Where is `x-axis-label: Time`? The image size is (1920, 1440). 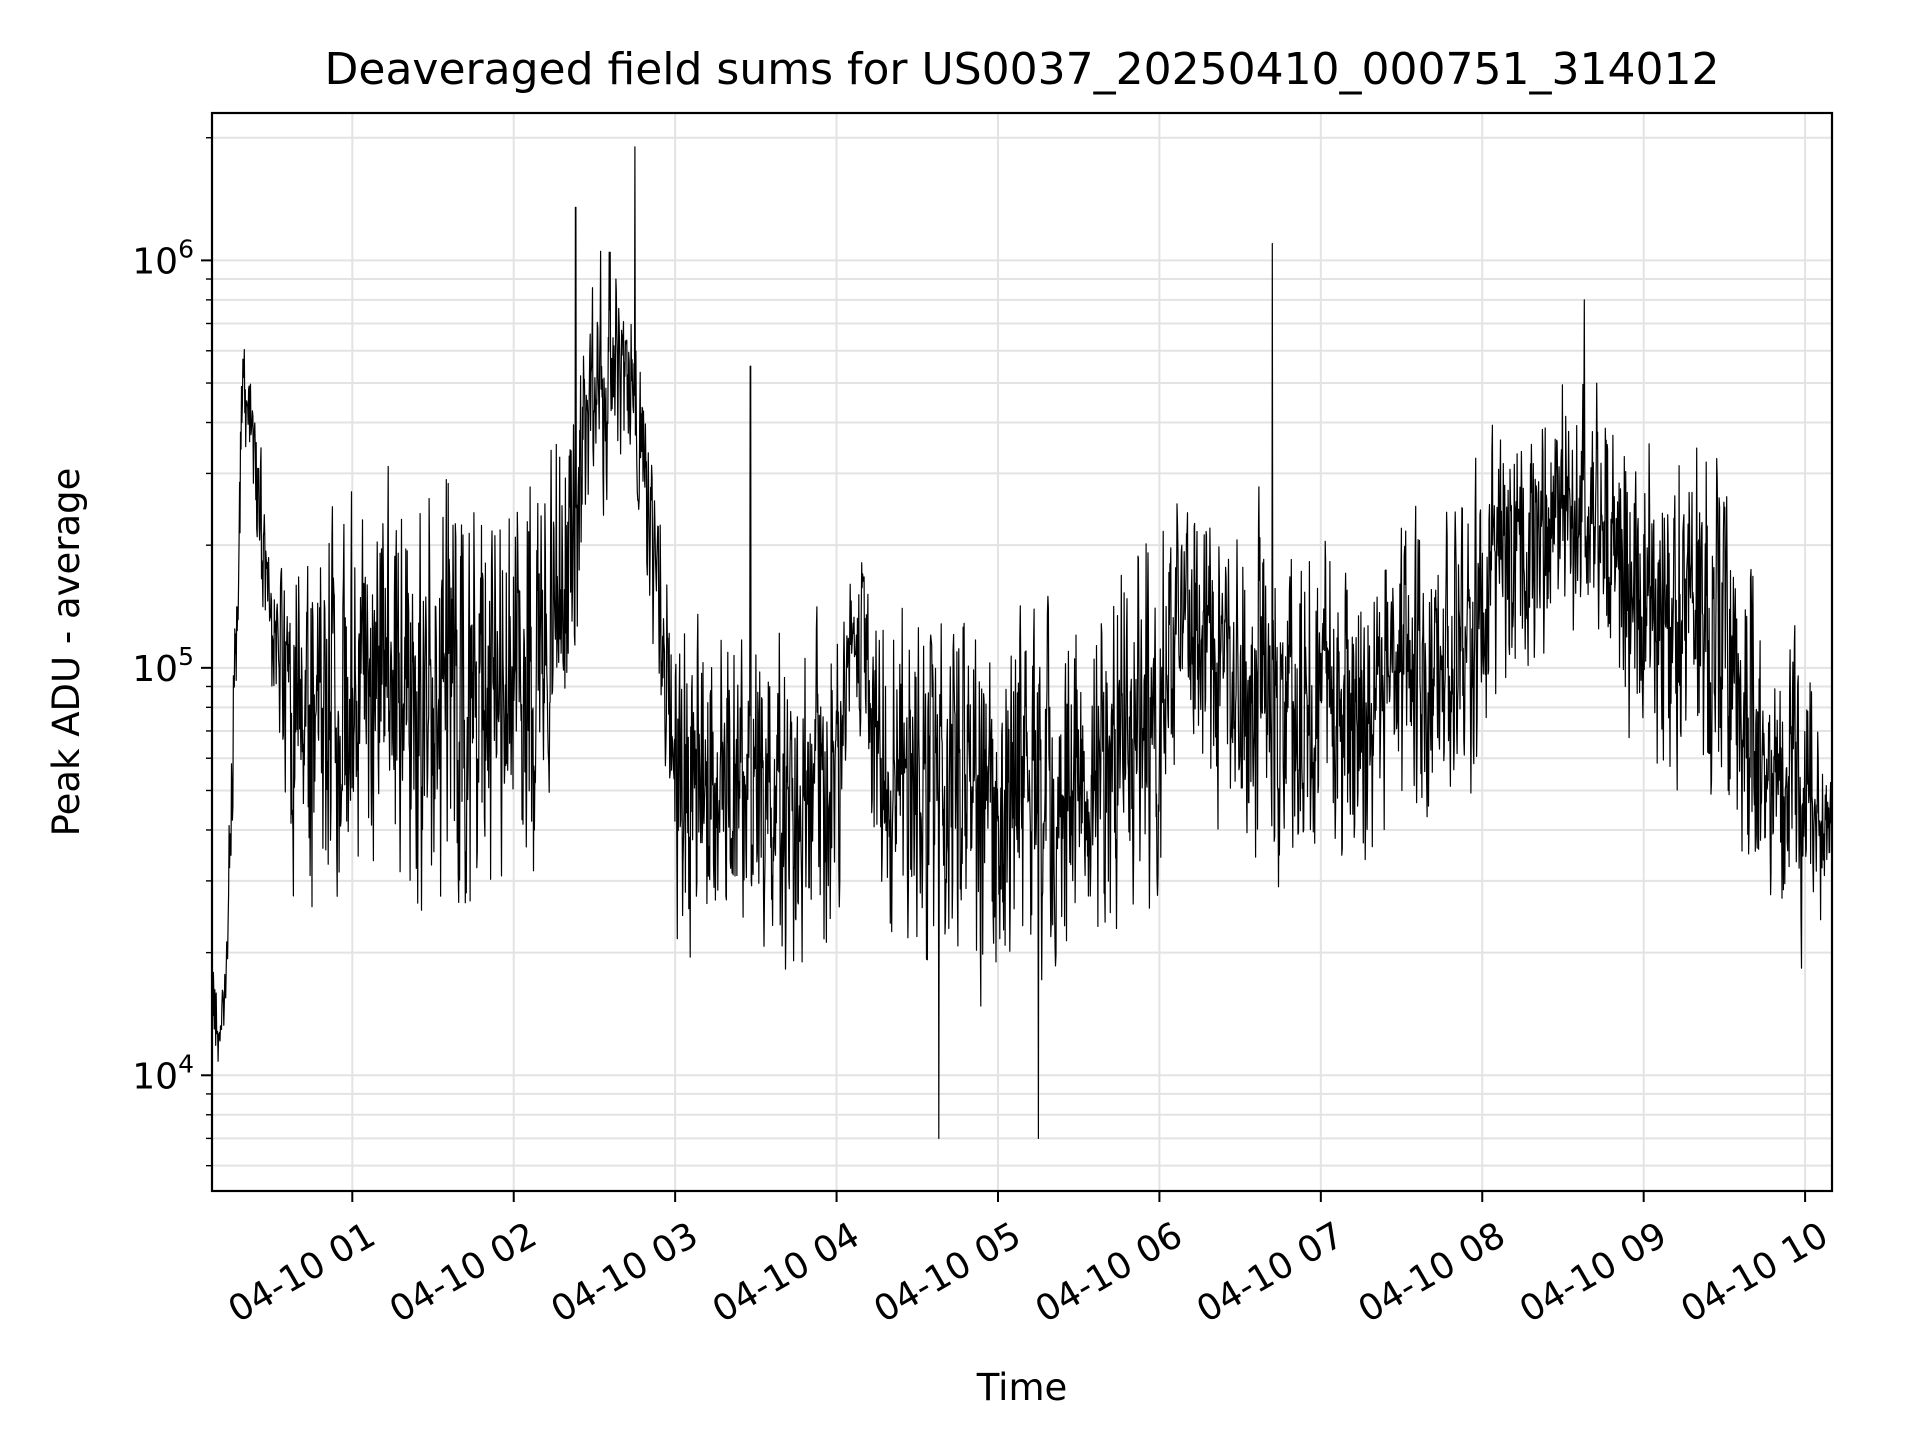 x-axis-label: Time is located at coordinates (1022, 1387).